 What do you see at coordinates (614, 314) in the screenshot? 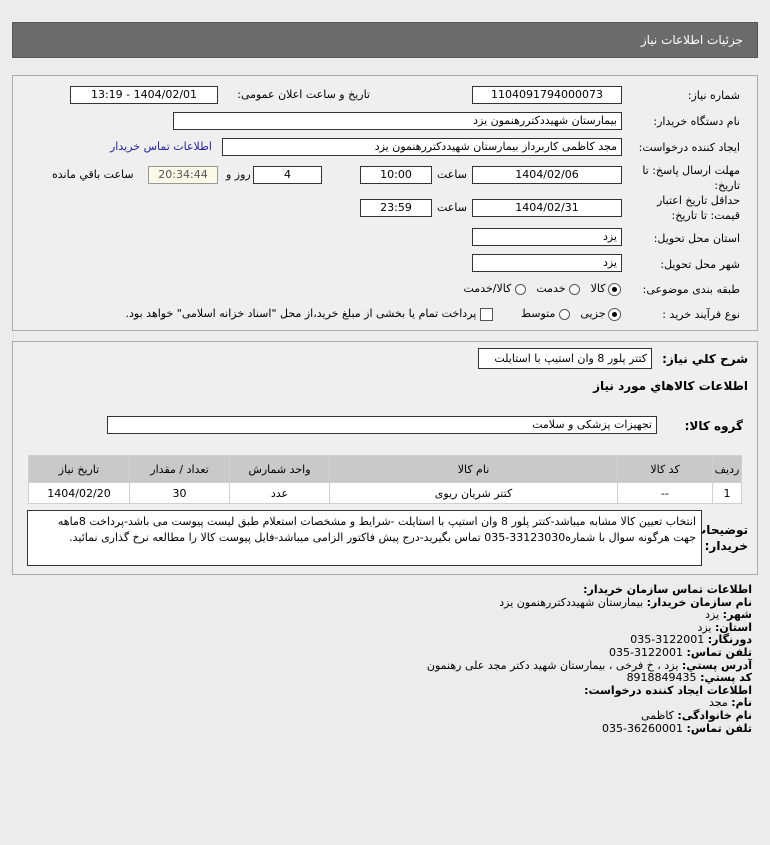
I see `process-radio-minor` at bounding box center [614, 314].